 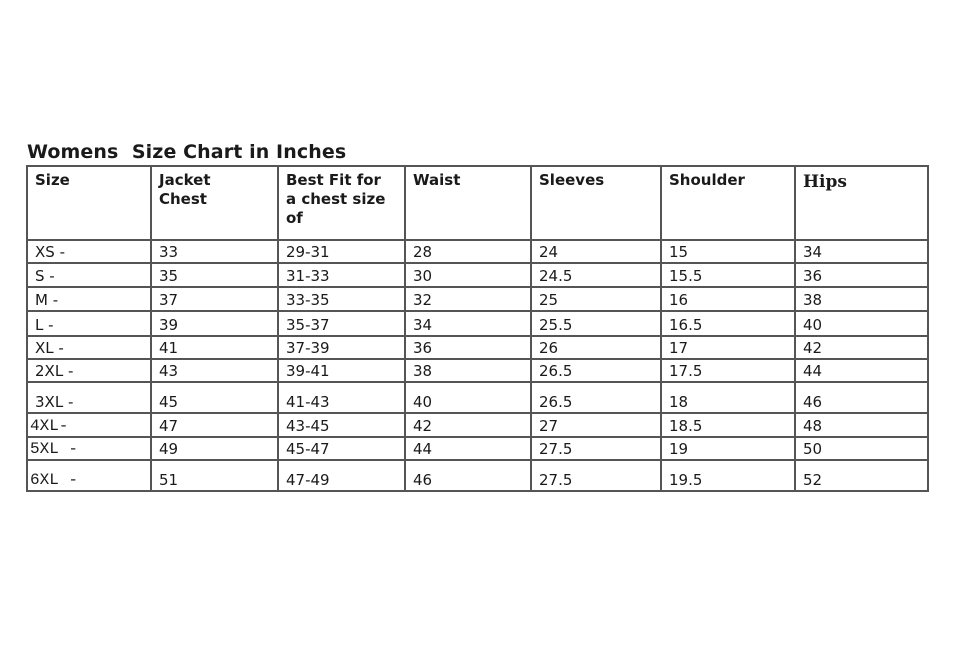 What do you see at coordinates (861, 251) in the screenshot?
I see `cell-hips: 34` at bounding box center [861, 251].